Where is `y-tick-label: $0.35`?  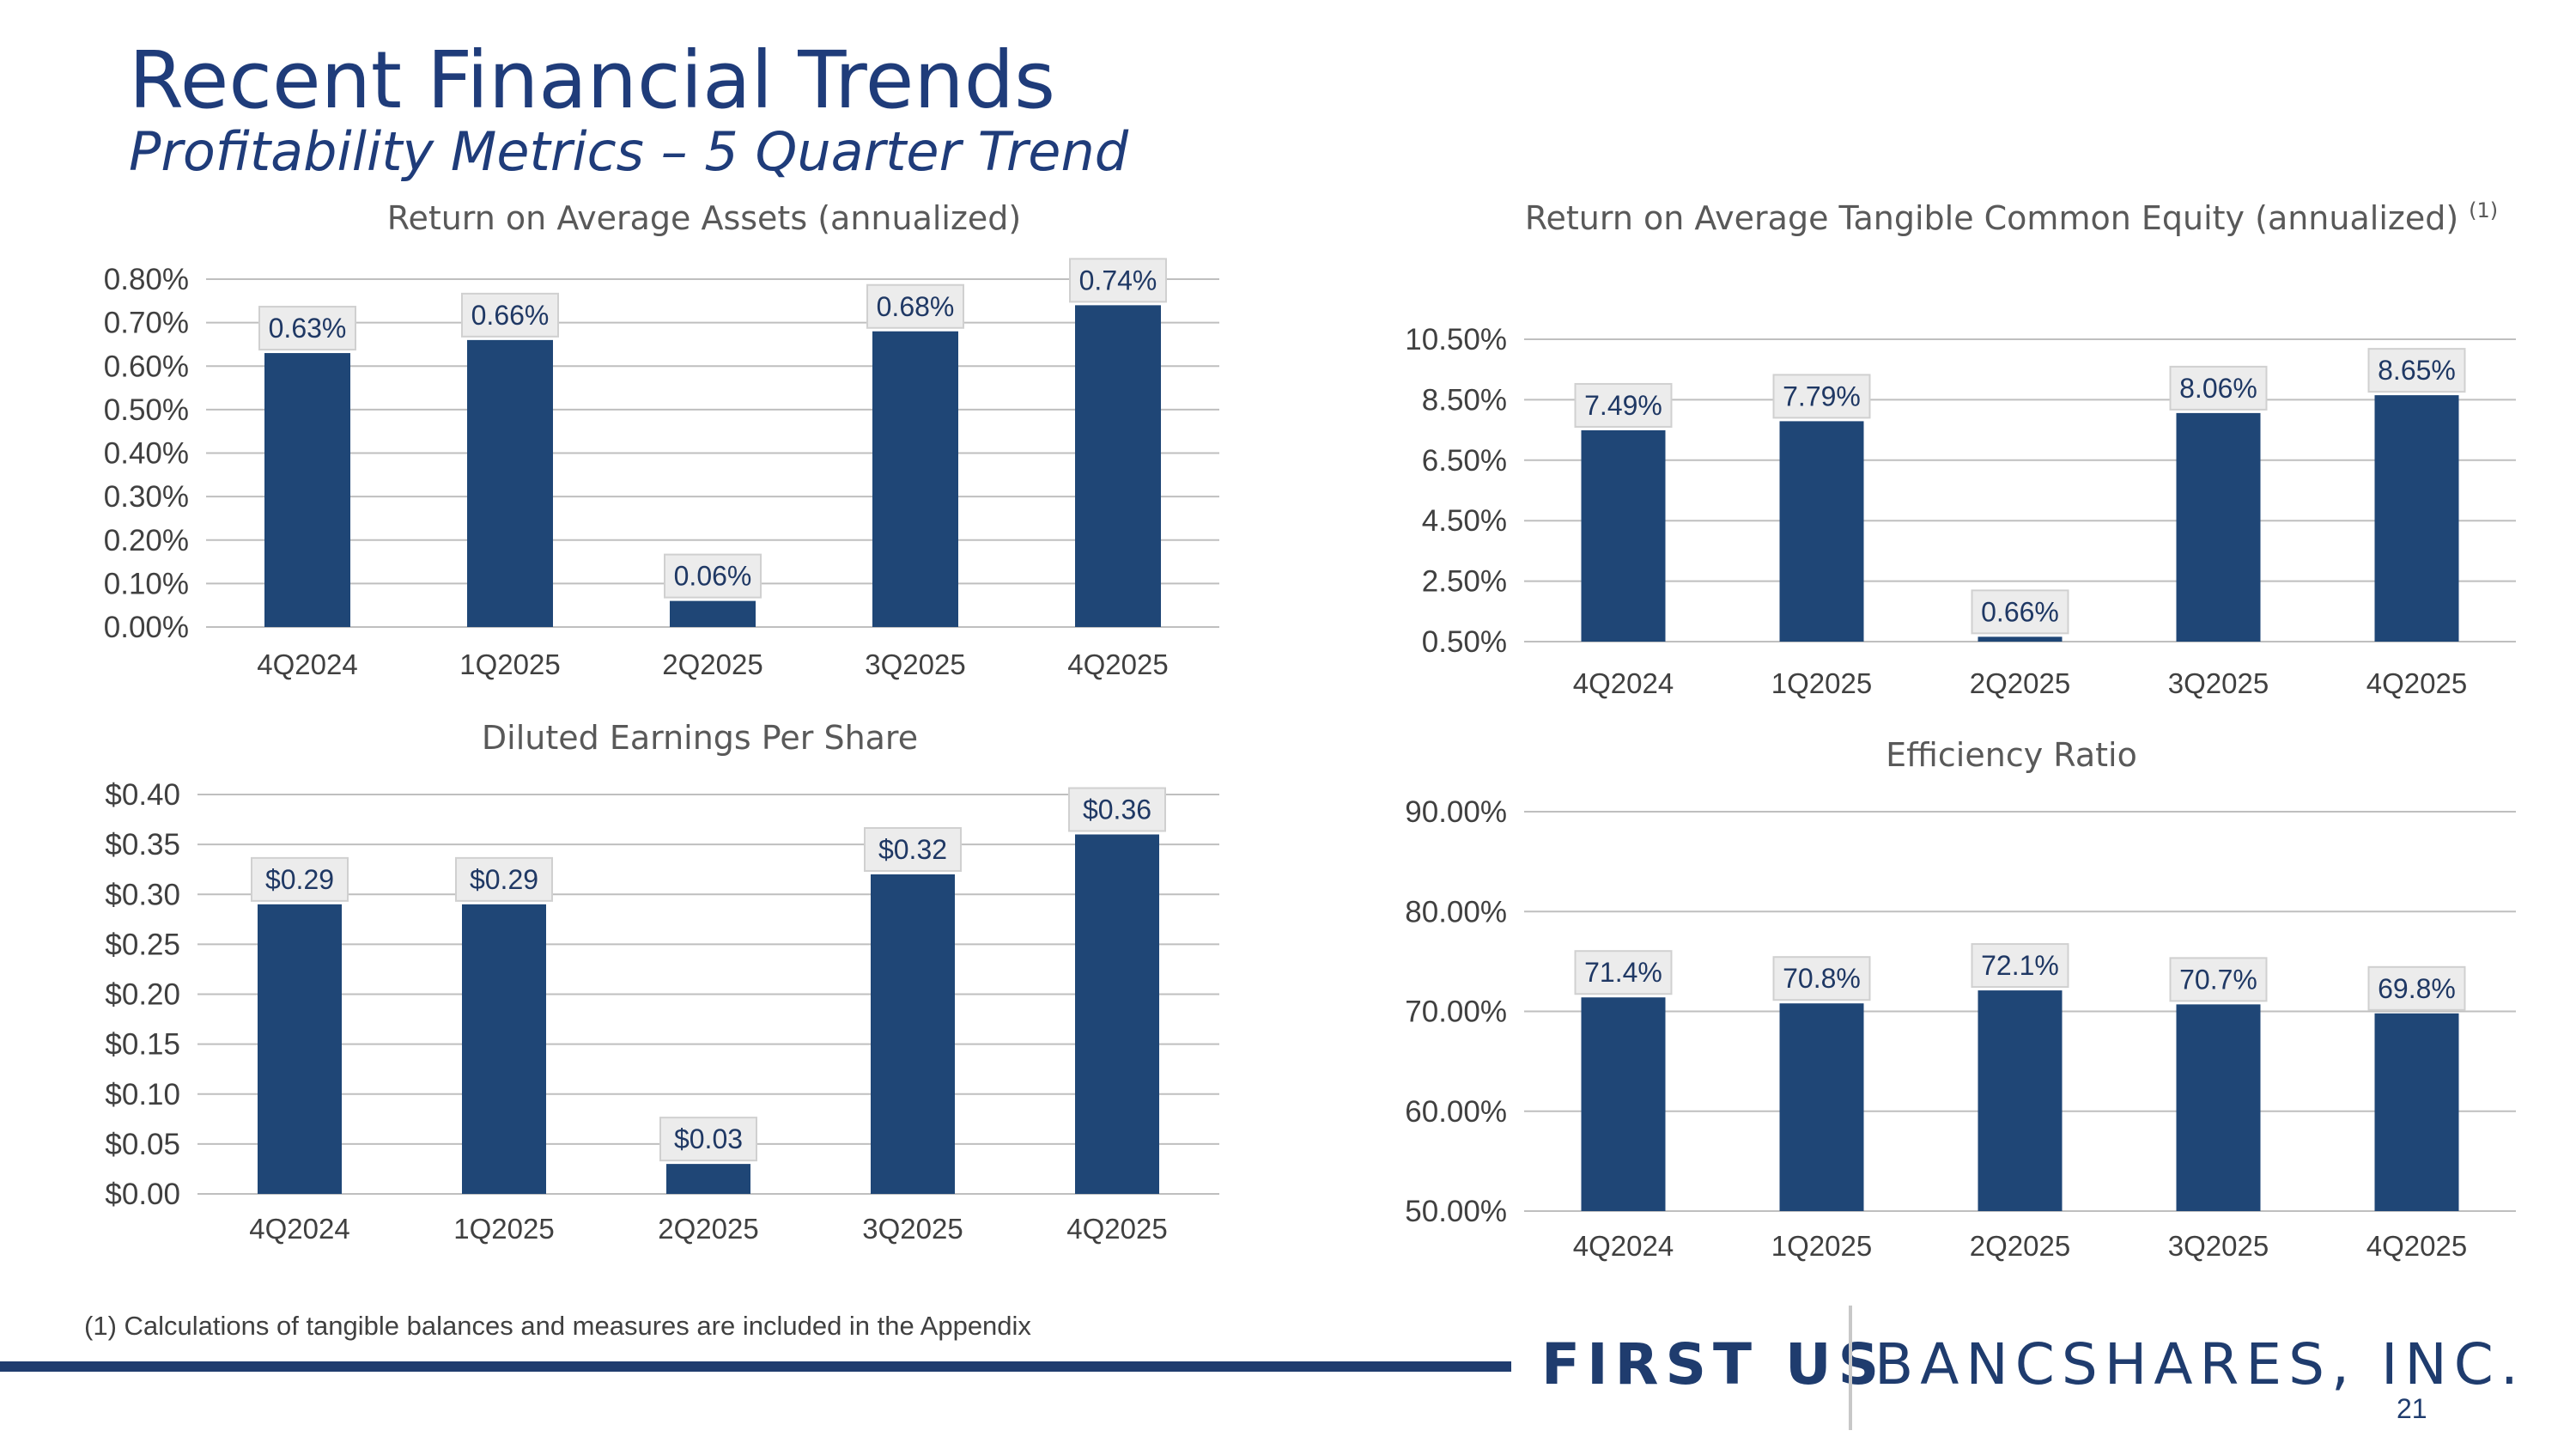 y-tick-label: $0.35 is located at coordinates (143, 844).